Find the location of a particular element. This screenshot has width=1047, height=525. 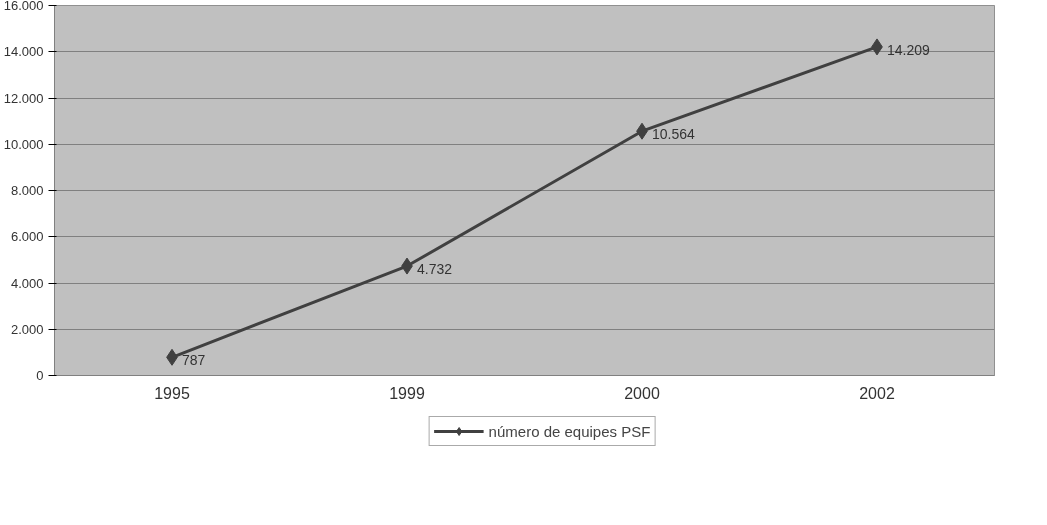

y-tick-label: 14.000 is located at coordinates (23, 52).